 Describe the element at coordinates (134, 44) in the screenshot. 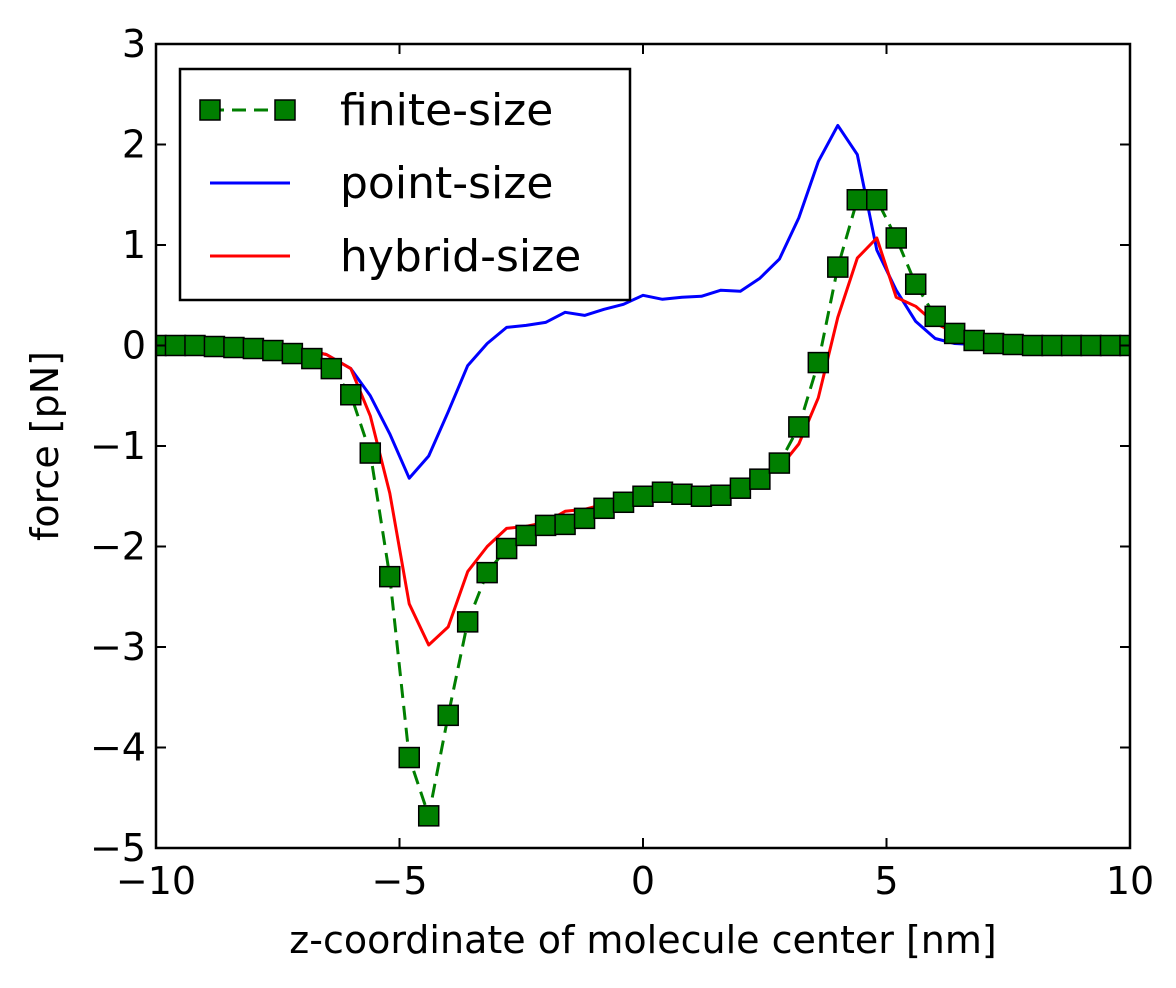

I see `y-tick-label: 3` at that location.